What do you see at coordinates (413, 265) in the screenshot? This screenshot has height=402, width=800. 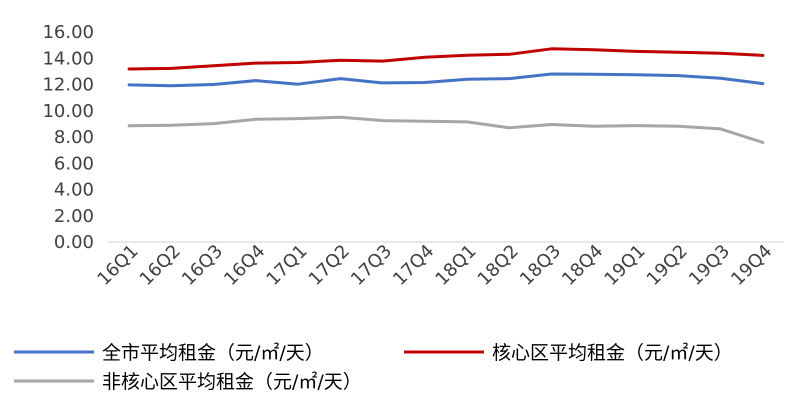 I see `x-tick-label: 17Q4` at bounding box center [413, 265].